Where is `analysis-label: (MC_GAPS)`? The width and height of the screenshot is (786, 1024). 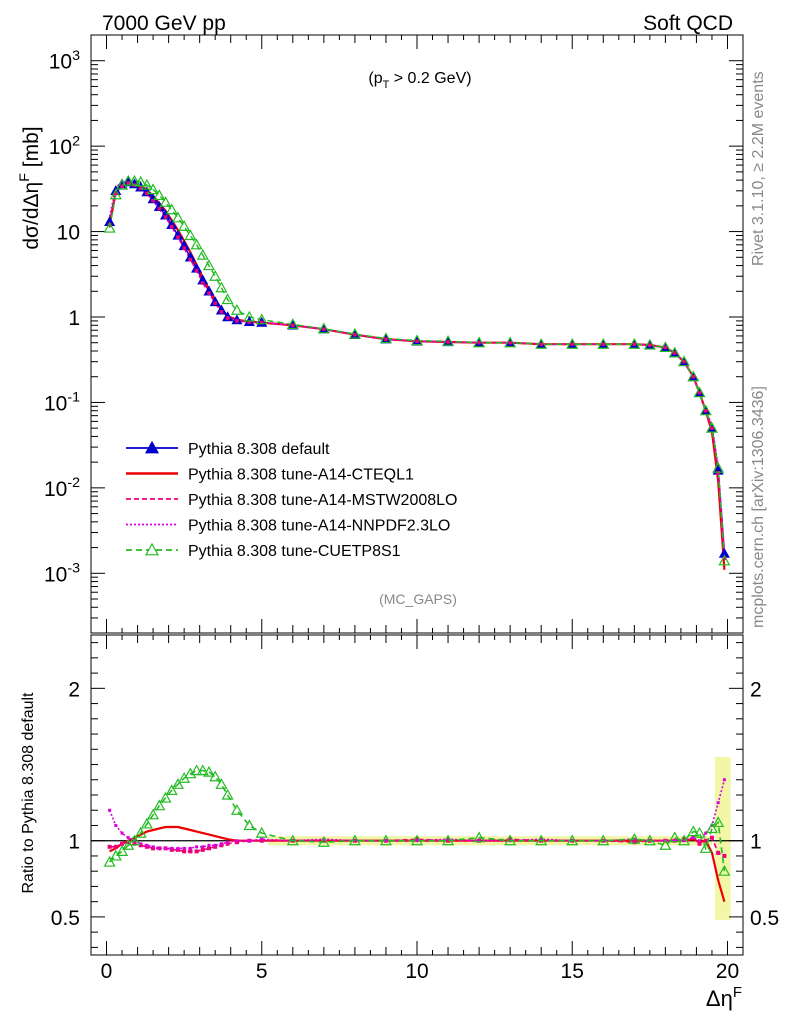 analysis-label: (MC_GAPS) is located at coordinates (418, 599).